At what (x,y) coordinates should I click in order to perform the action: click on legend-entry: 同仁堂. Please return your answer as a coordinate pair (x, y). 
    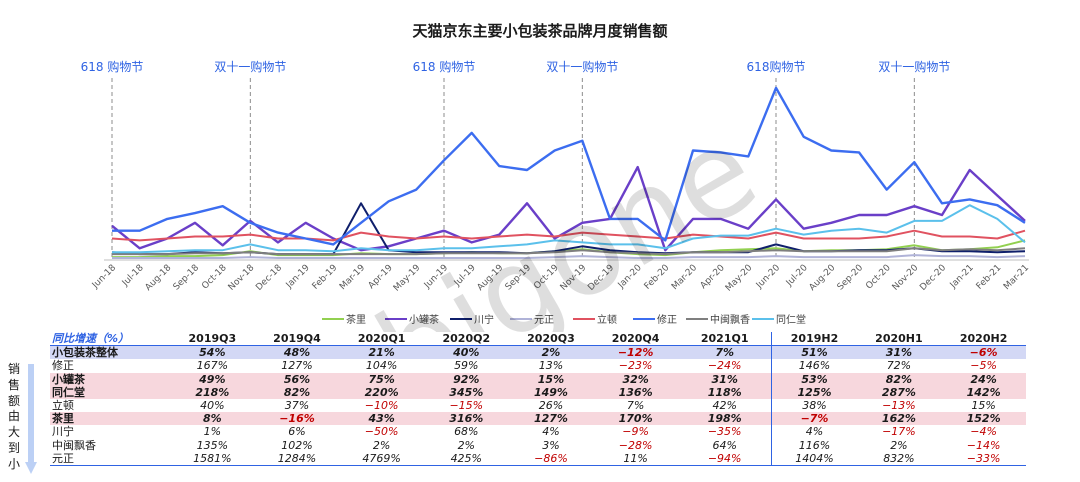
    Looking at the image, I should click on (791, 320).